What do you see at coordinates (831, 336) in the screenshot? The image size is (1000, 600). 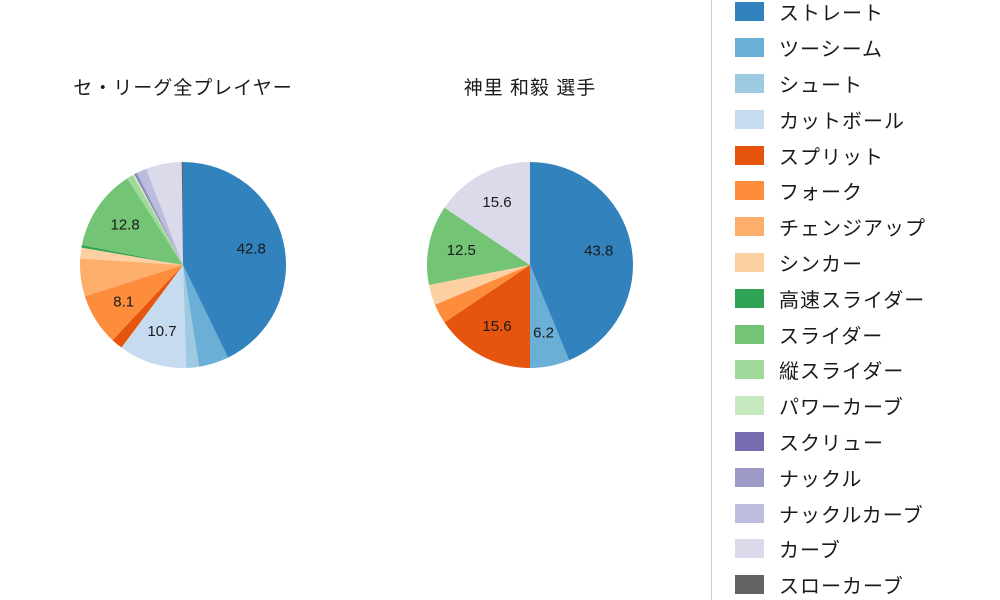 I see `legend-item-label: スライダー` at bounding box center [831, 336].